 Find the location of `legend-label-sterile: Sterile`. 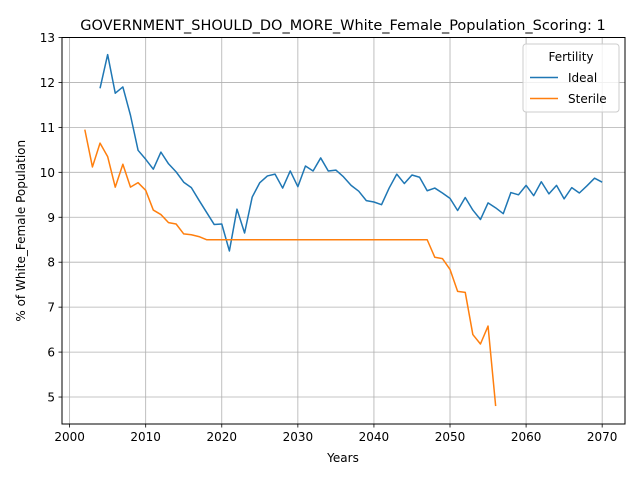

legend-label-sterile: Sterile is located at coordinates (587, 99).